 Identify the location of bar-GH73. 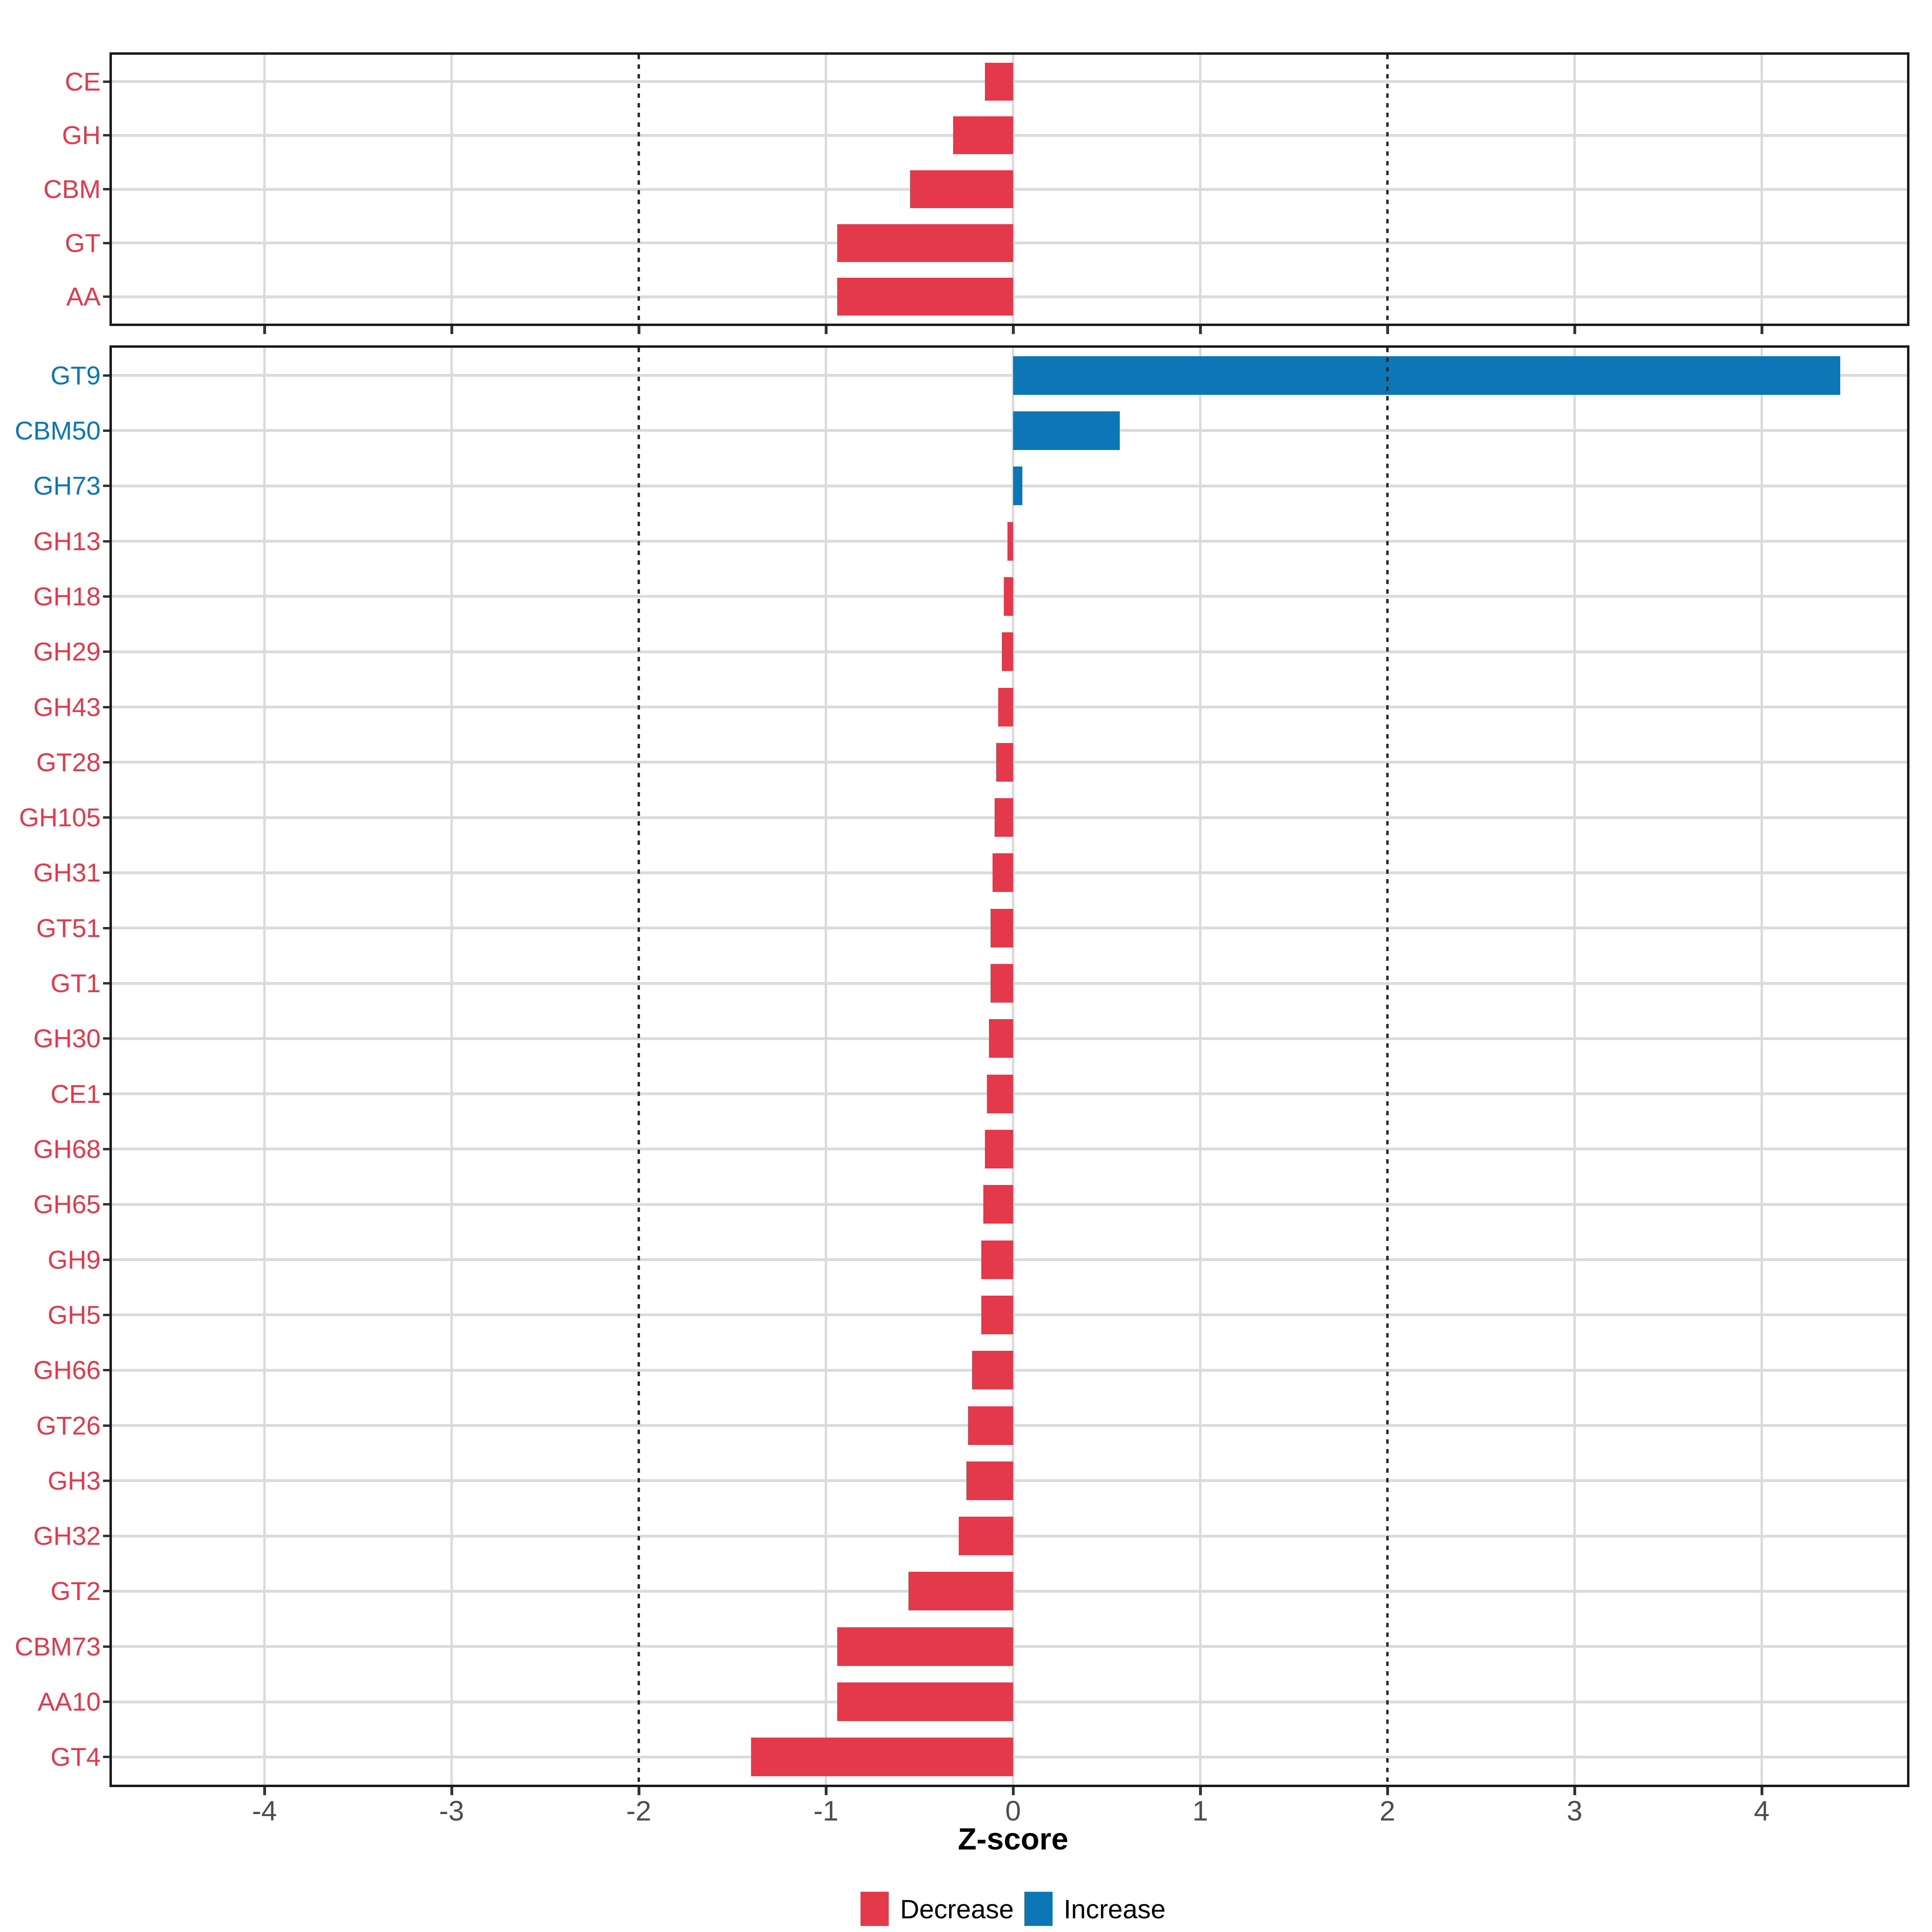
(1018, 486).